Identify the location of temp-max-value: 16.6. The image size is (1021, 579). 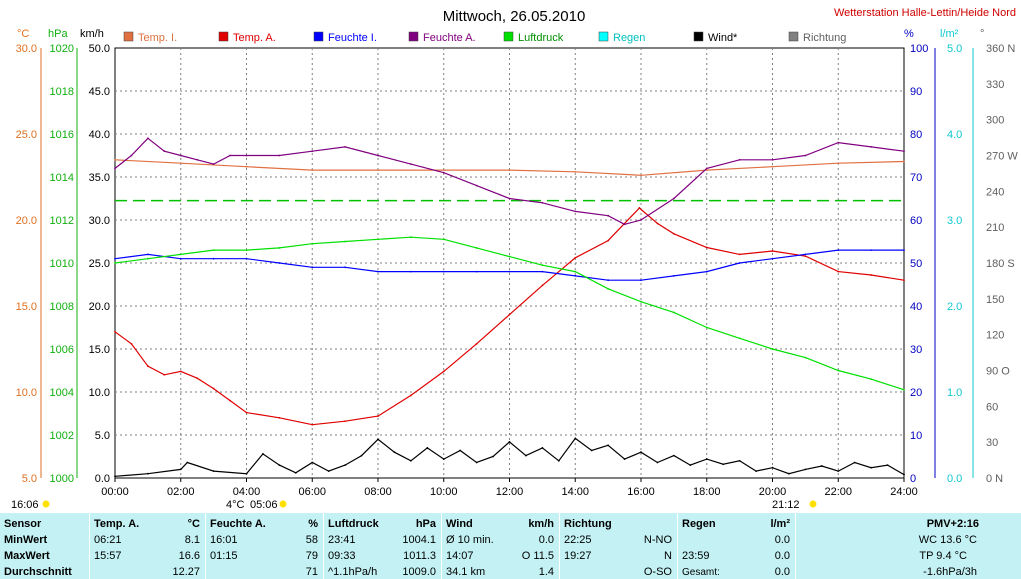
(189, 556).